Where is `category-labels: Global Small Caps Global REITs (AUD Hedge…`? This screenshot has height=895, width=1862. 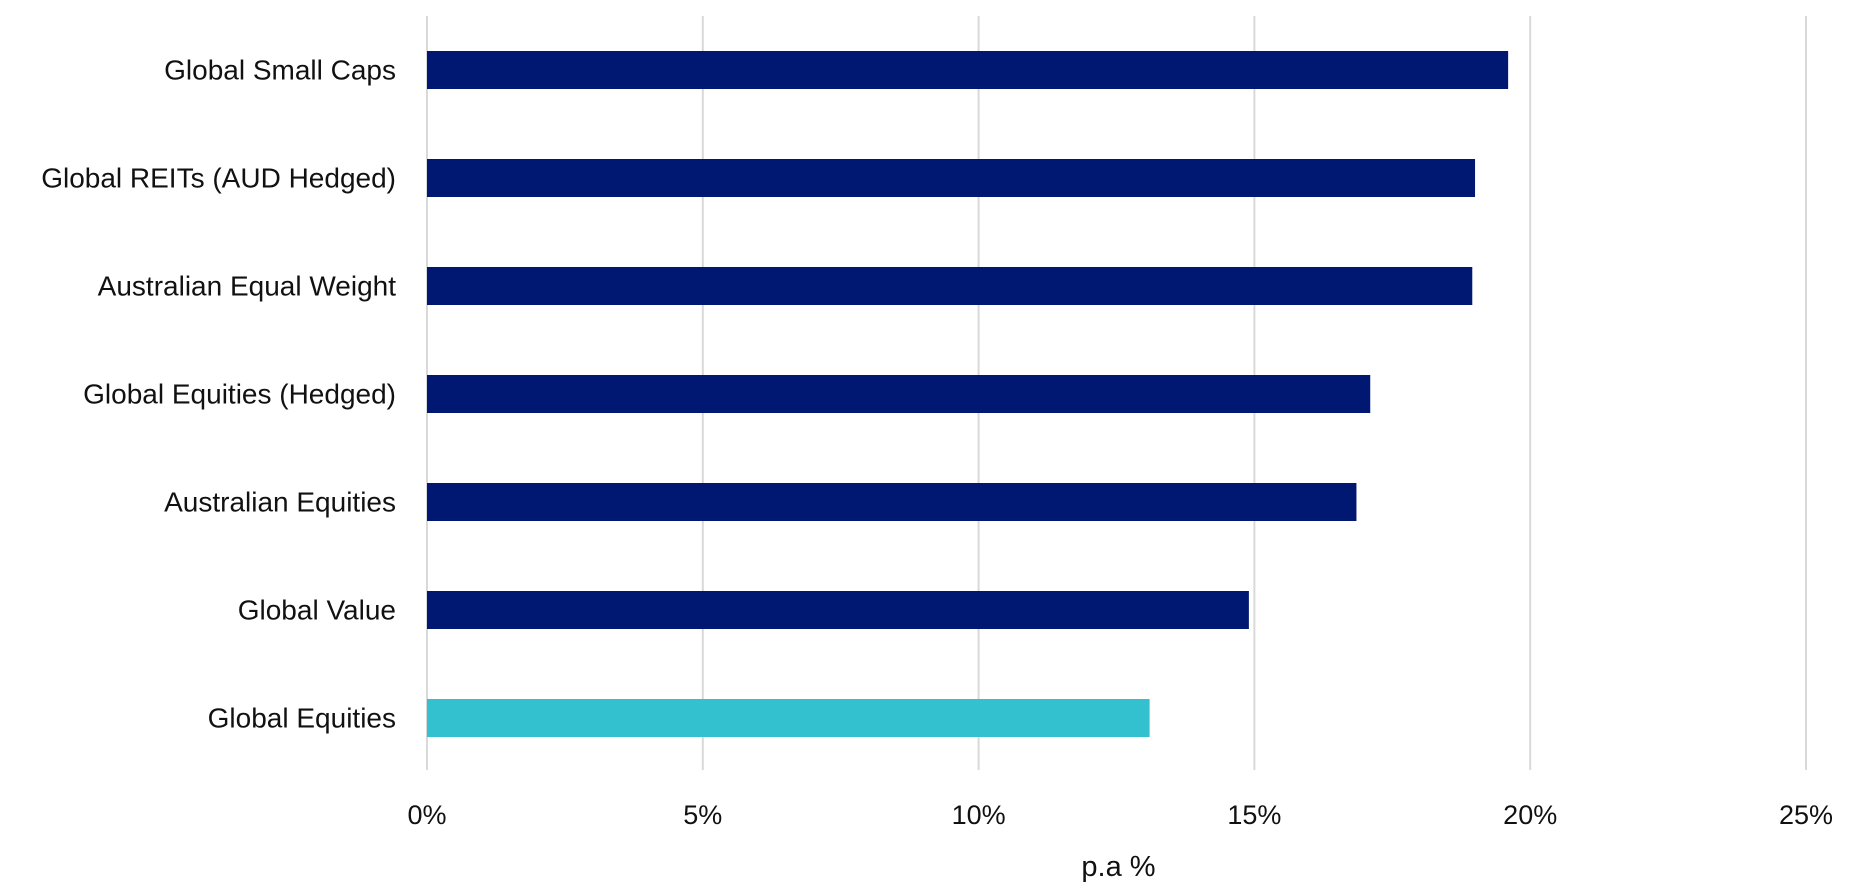
category-labels: Global Small Caps Global REITs (AUD Hedge… is located at coordinates (218, 394).